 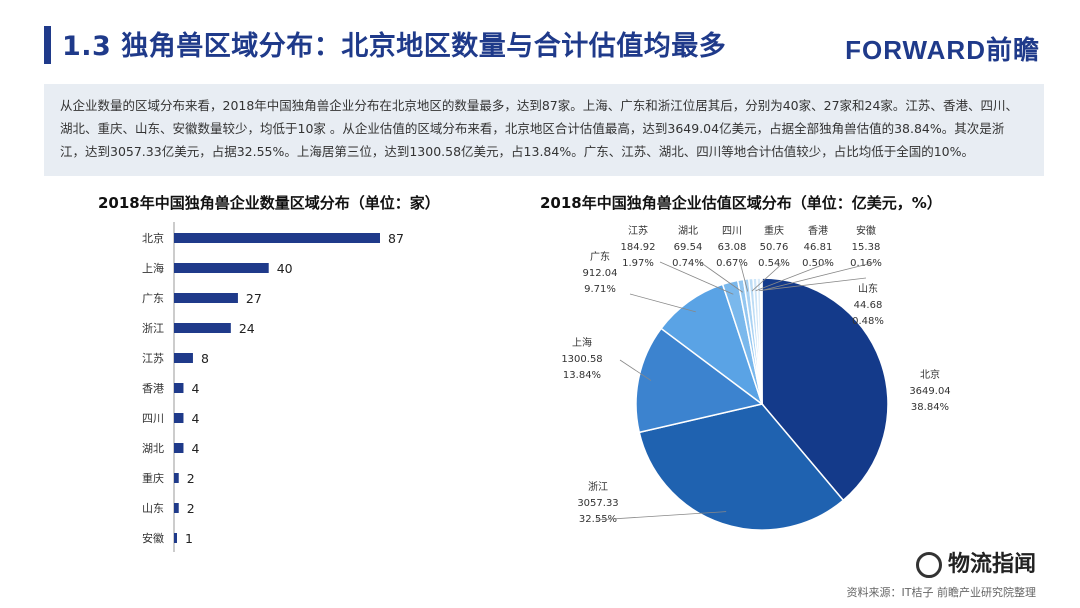 I want to click on pie-slice-label: 四川, so click(x=732, y=231).